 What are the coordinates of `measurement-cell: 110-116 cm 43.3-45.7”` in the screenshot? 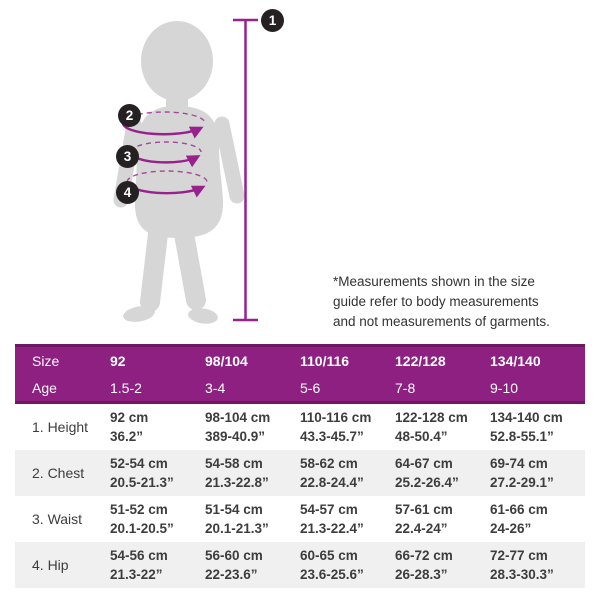 It's located at (347, 427).